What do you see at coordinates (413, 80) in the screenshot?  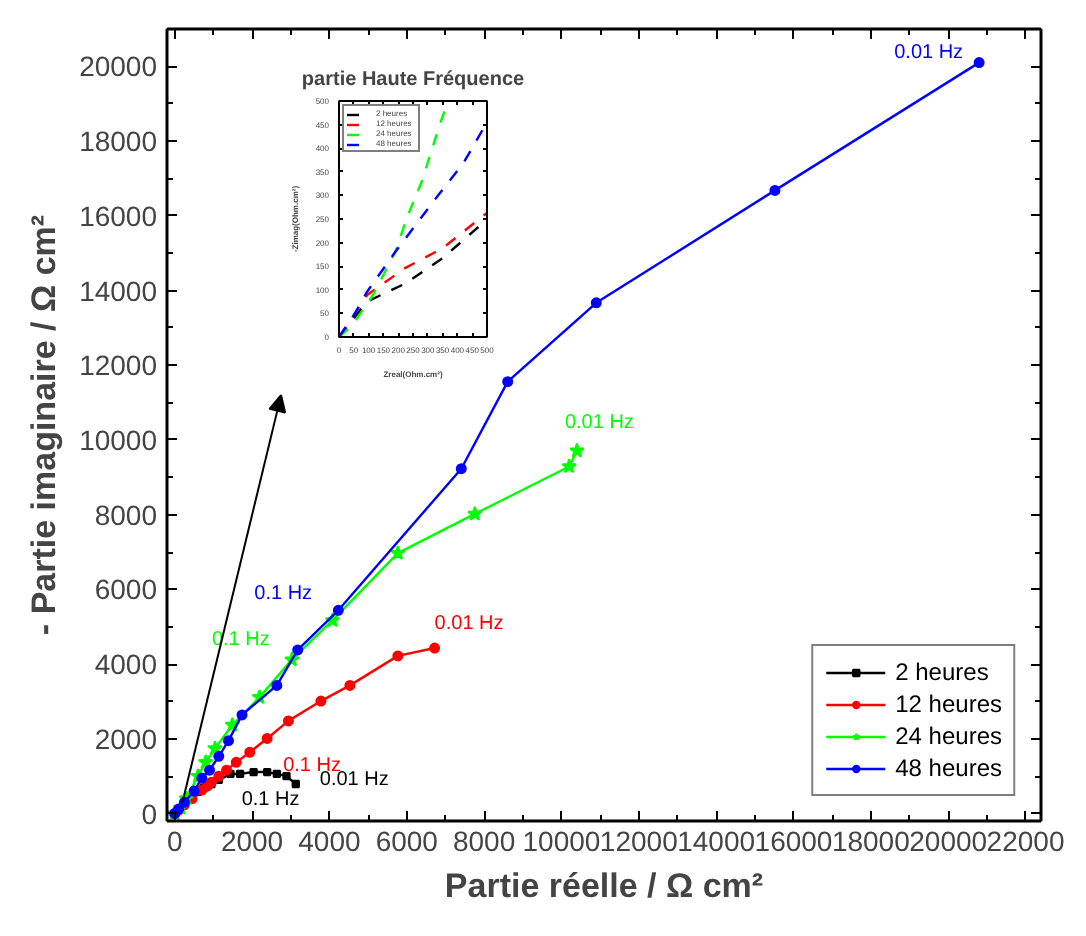 I see `chart-title: partie Haute Fréquence` at bounding box center [413, 80].